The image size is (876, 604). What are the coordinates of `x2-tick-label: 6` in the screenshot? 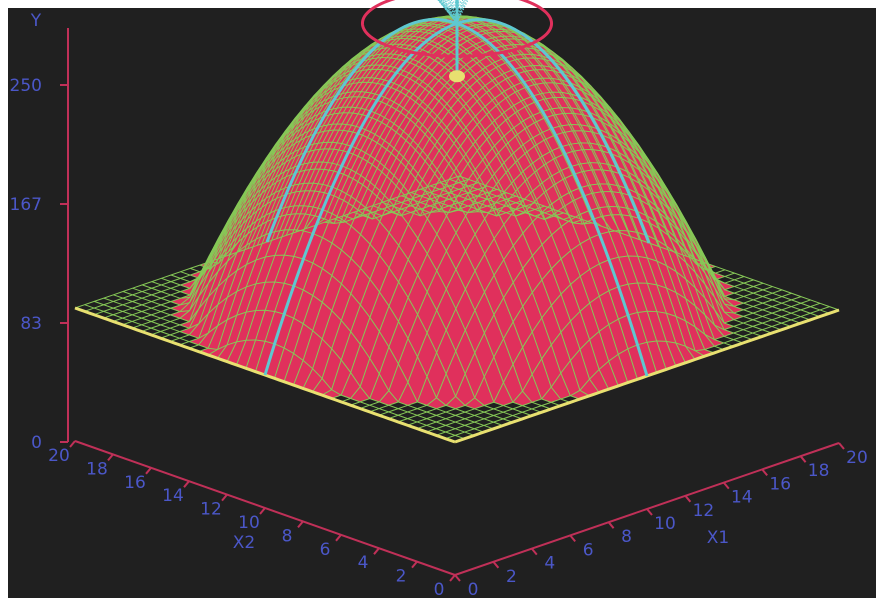 It's located at (325, 550).